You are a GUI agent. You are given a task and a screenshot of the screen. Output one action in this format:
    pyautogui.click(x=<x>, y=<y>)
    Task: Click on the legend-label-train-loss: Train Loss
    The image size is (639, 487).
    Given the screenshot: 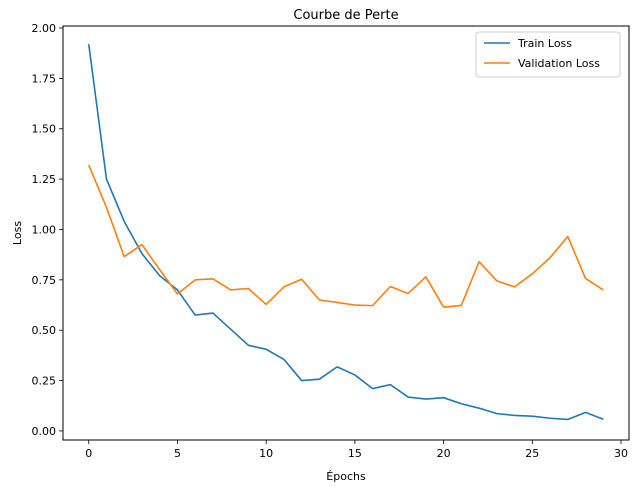 What is the action you would take?
    pyautogui.click(x=544, y=43)
    